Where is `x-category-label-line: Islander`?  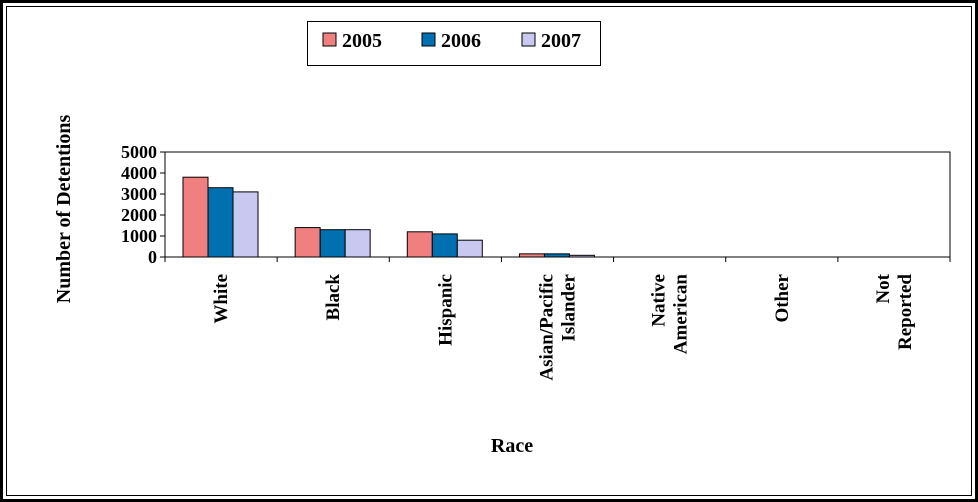 x-category-label-line: Islander is located at coordinates (569, 307).